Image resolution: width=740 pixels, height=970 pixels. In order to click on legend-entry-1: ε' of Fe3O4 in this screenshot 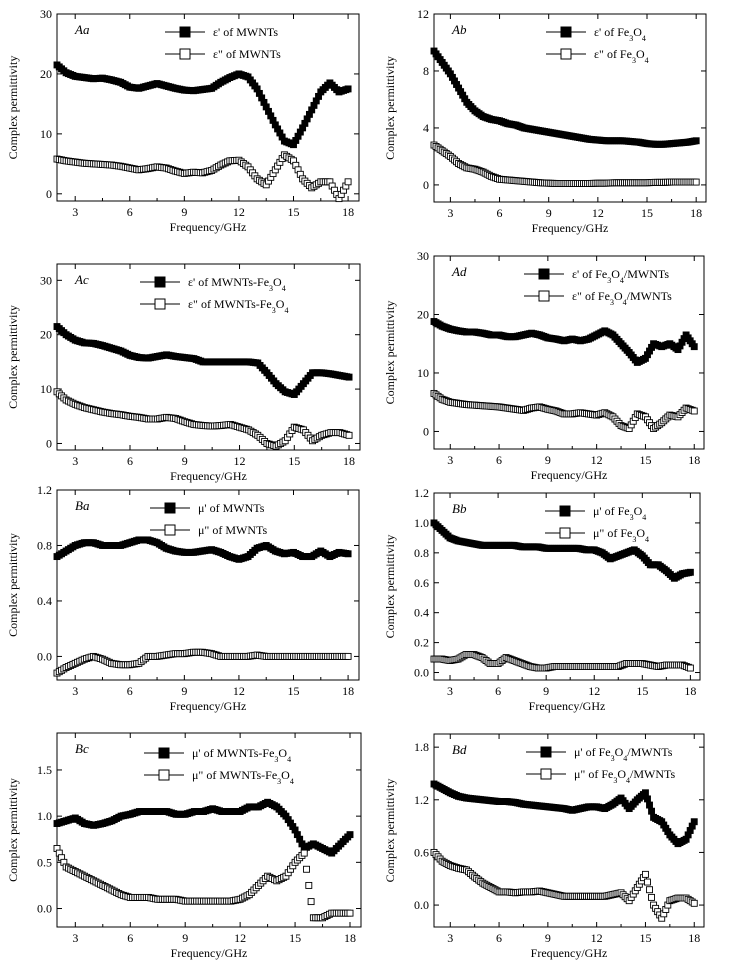, I will do `click(596, 34)`.